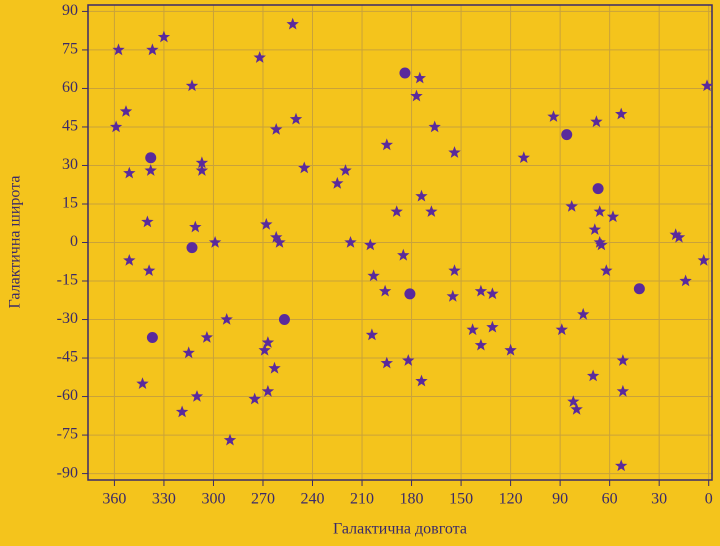  I want to click on y-tick-label: 15, so click(70, 203).